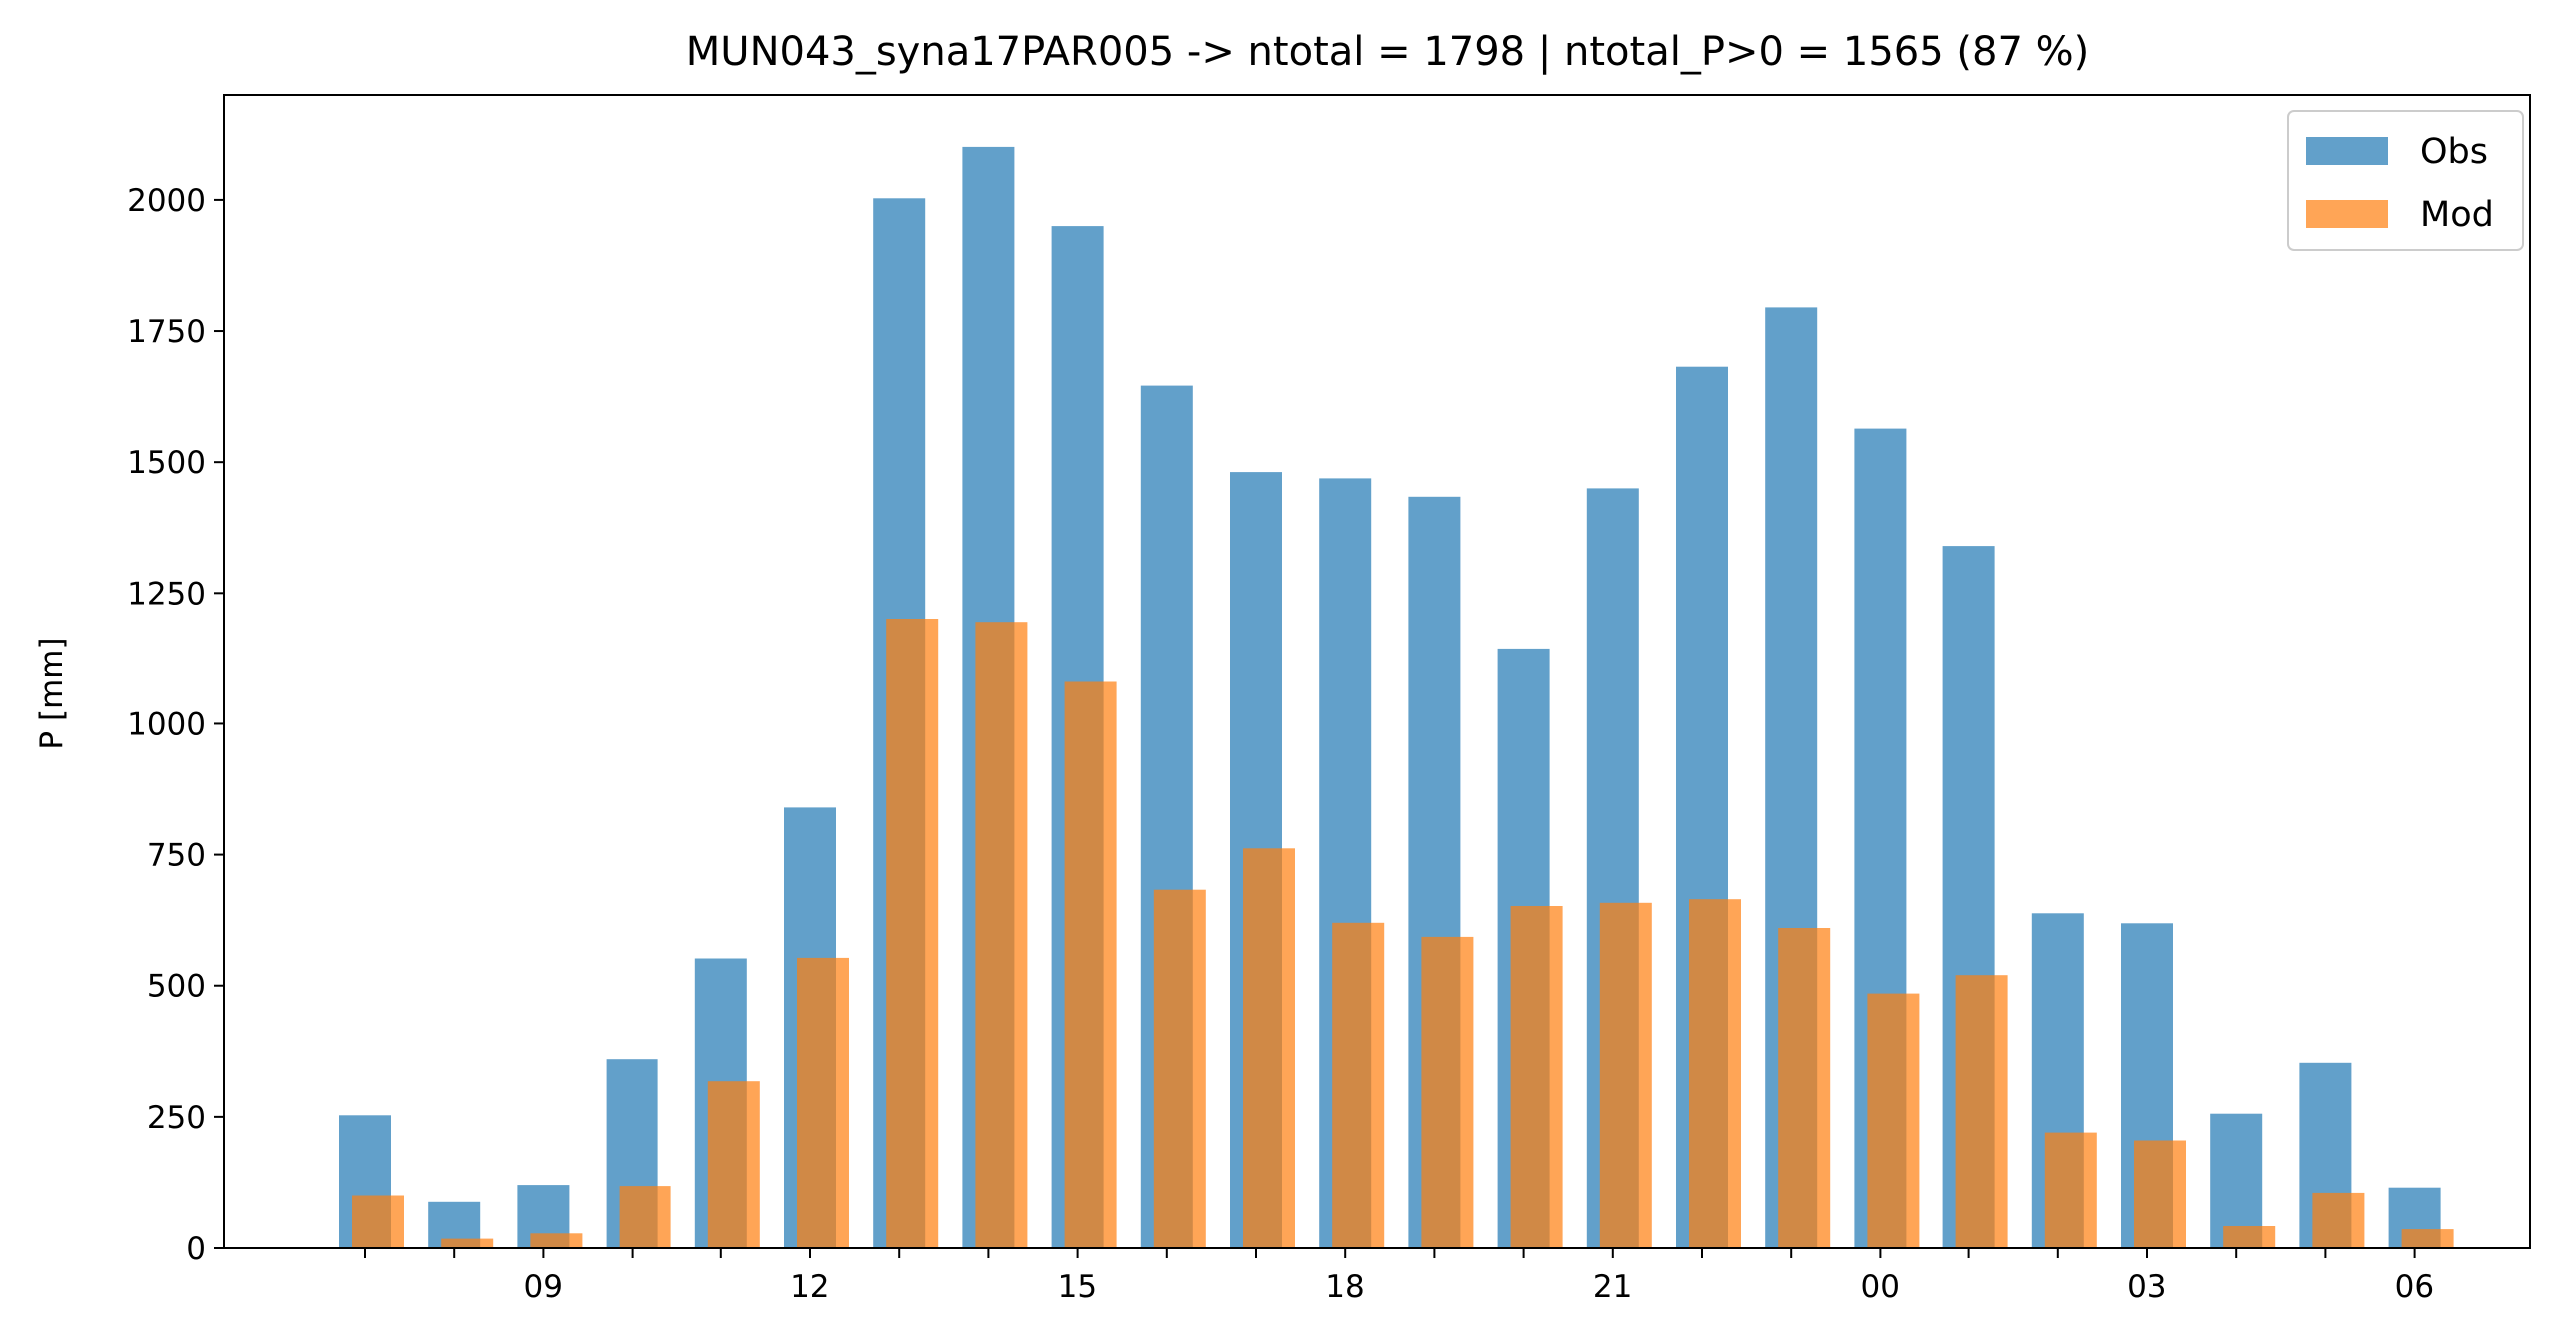 The image size is (2576, 1342). Describe the element at coordinates (2347, 214) in the screenshot. I see `legend-swatch-mod` at that location.